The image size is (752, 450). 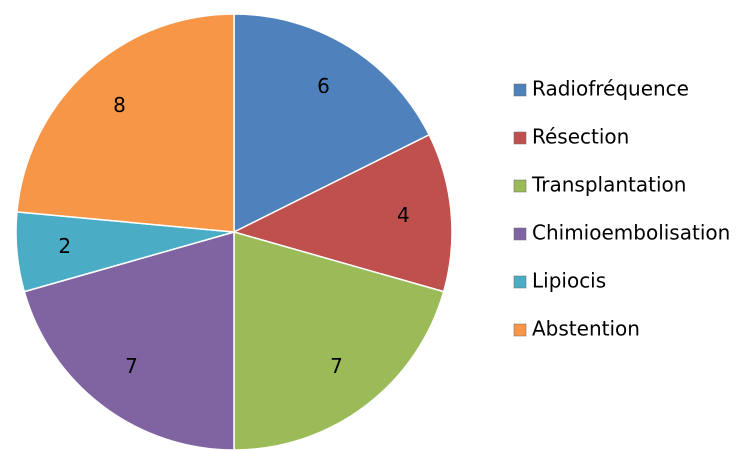 What do you see at coordinates (608, 185) in the screenshot?
I see `legend-label: Transplantation` at bounding box center [608, 185].